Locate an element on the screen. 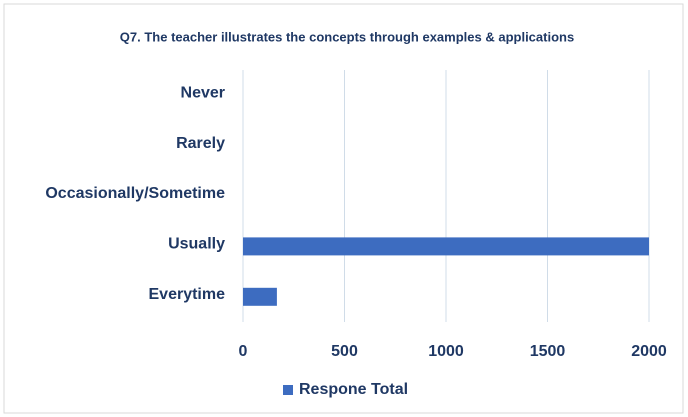 Image resolution: width=688 pixels, height=417 pixels. x-tick-label: 0 is located at coordinates (243, 351).